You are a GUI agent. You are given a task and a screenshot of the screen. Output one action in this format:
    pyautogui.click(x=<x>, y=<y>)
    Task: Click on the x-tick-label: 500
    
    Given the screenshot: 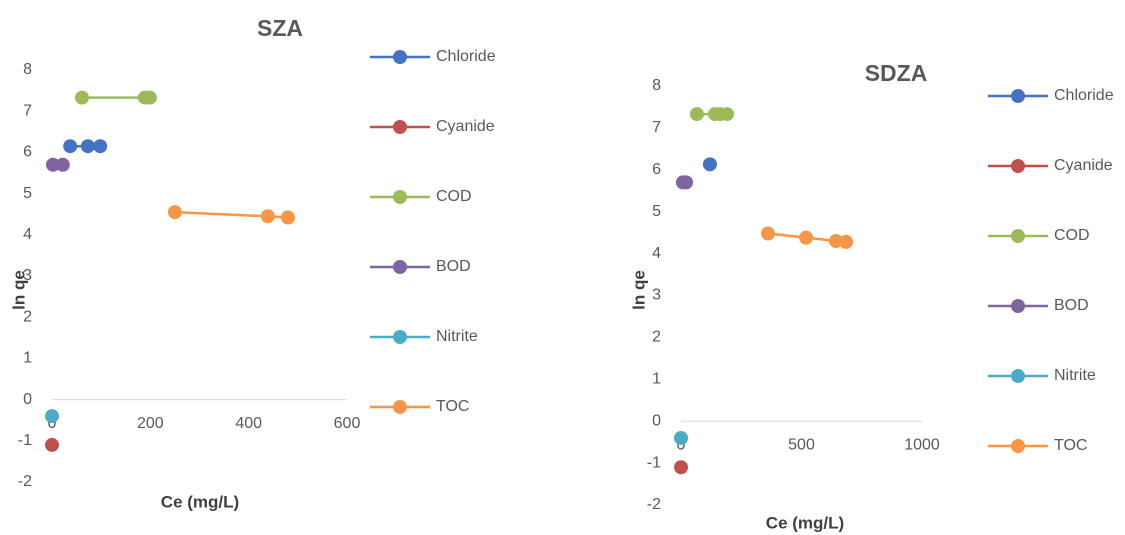 What is the action you would take?
    pyautogui.click(x=801, y=444)
    